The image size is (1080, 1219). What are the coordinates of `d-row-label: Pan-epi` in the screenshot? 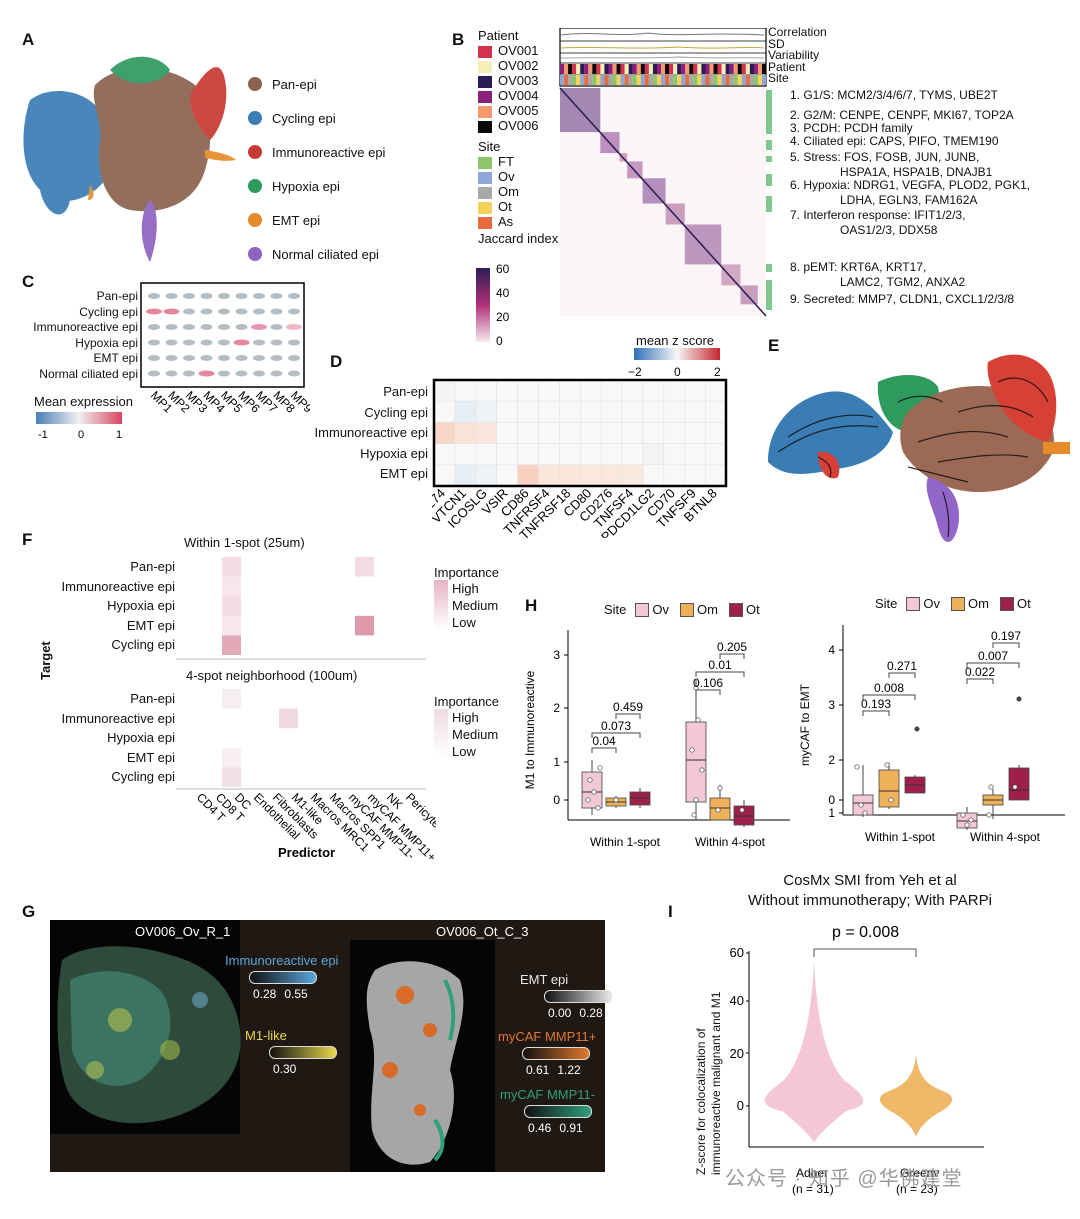 It's located at (405, 391).